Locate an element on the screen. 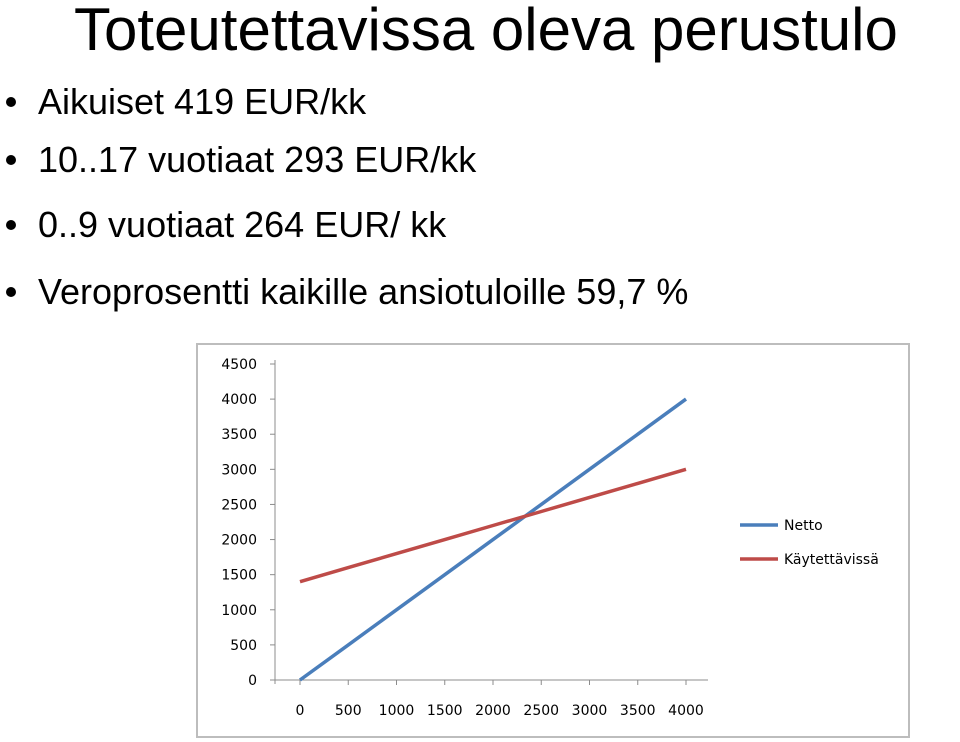  series-line-k-ytett-viss- is located at coordinates (493, 525).